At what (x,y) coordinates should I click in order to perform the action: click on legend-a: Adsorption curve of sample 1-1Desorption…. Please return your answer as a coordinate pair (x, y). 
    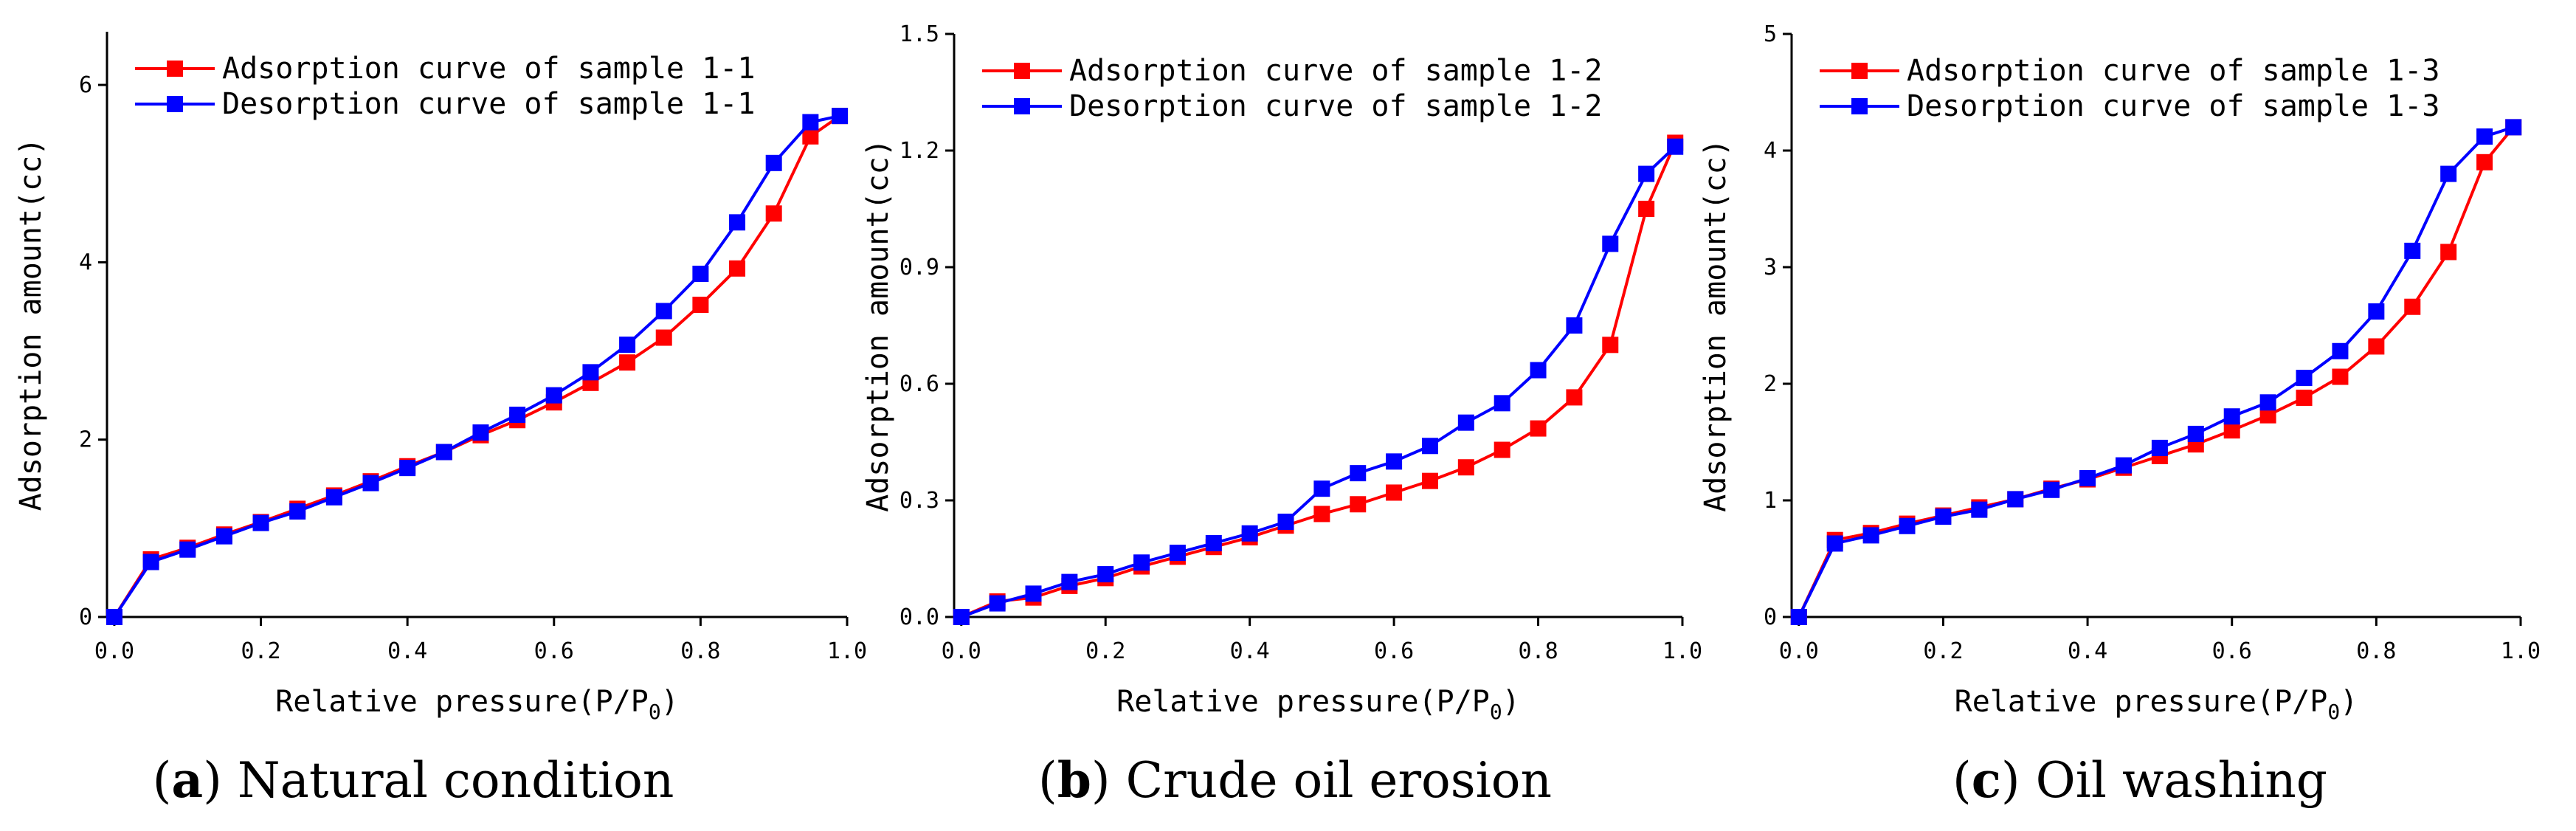
    Looking at the image, I should click on (445, 87).